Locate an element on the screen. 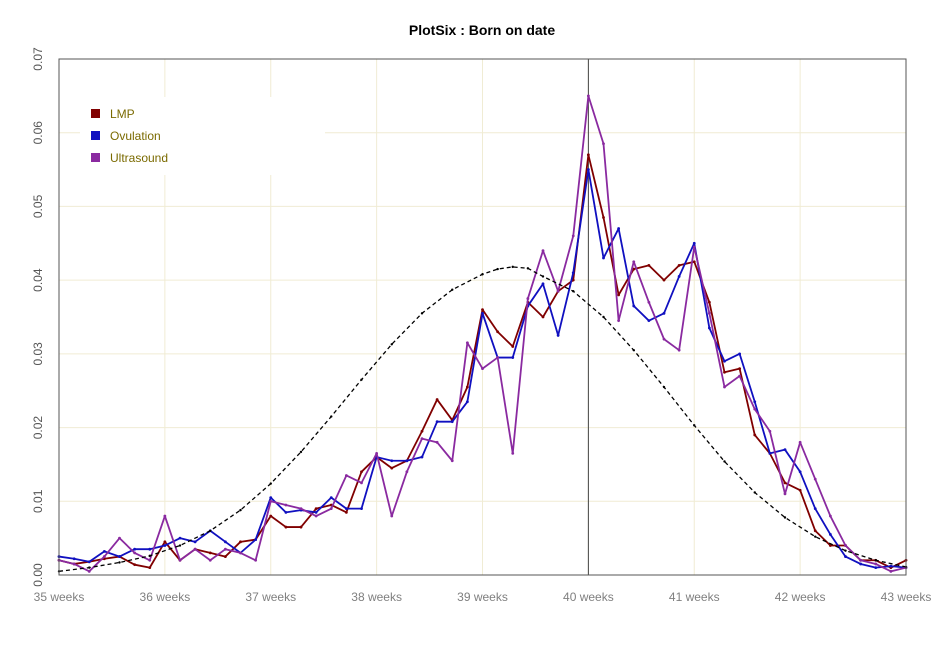 Image resolution: width=936 pixels, height=648 pixels. y-tick-label: 0.04 is located at coordinates (38, 280).